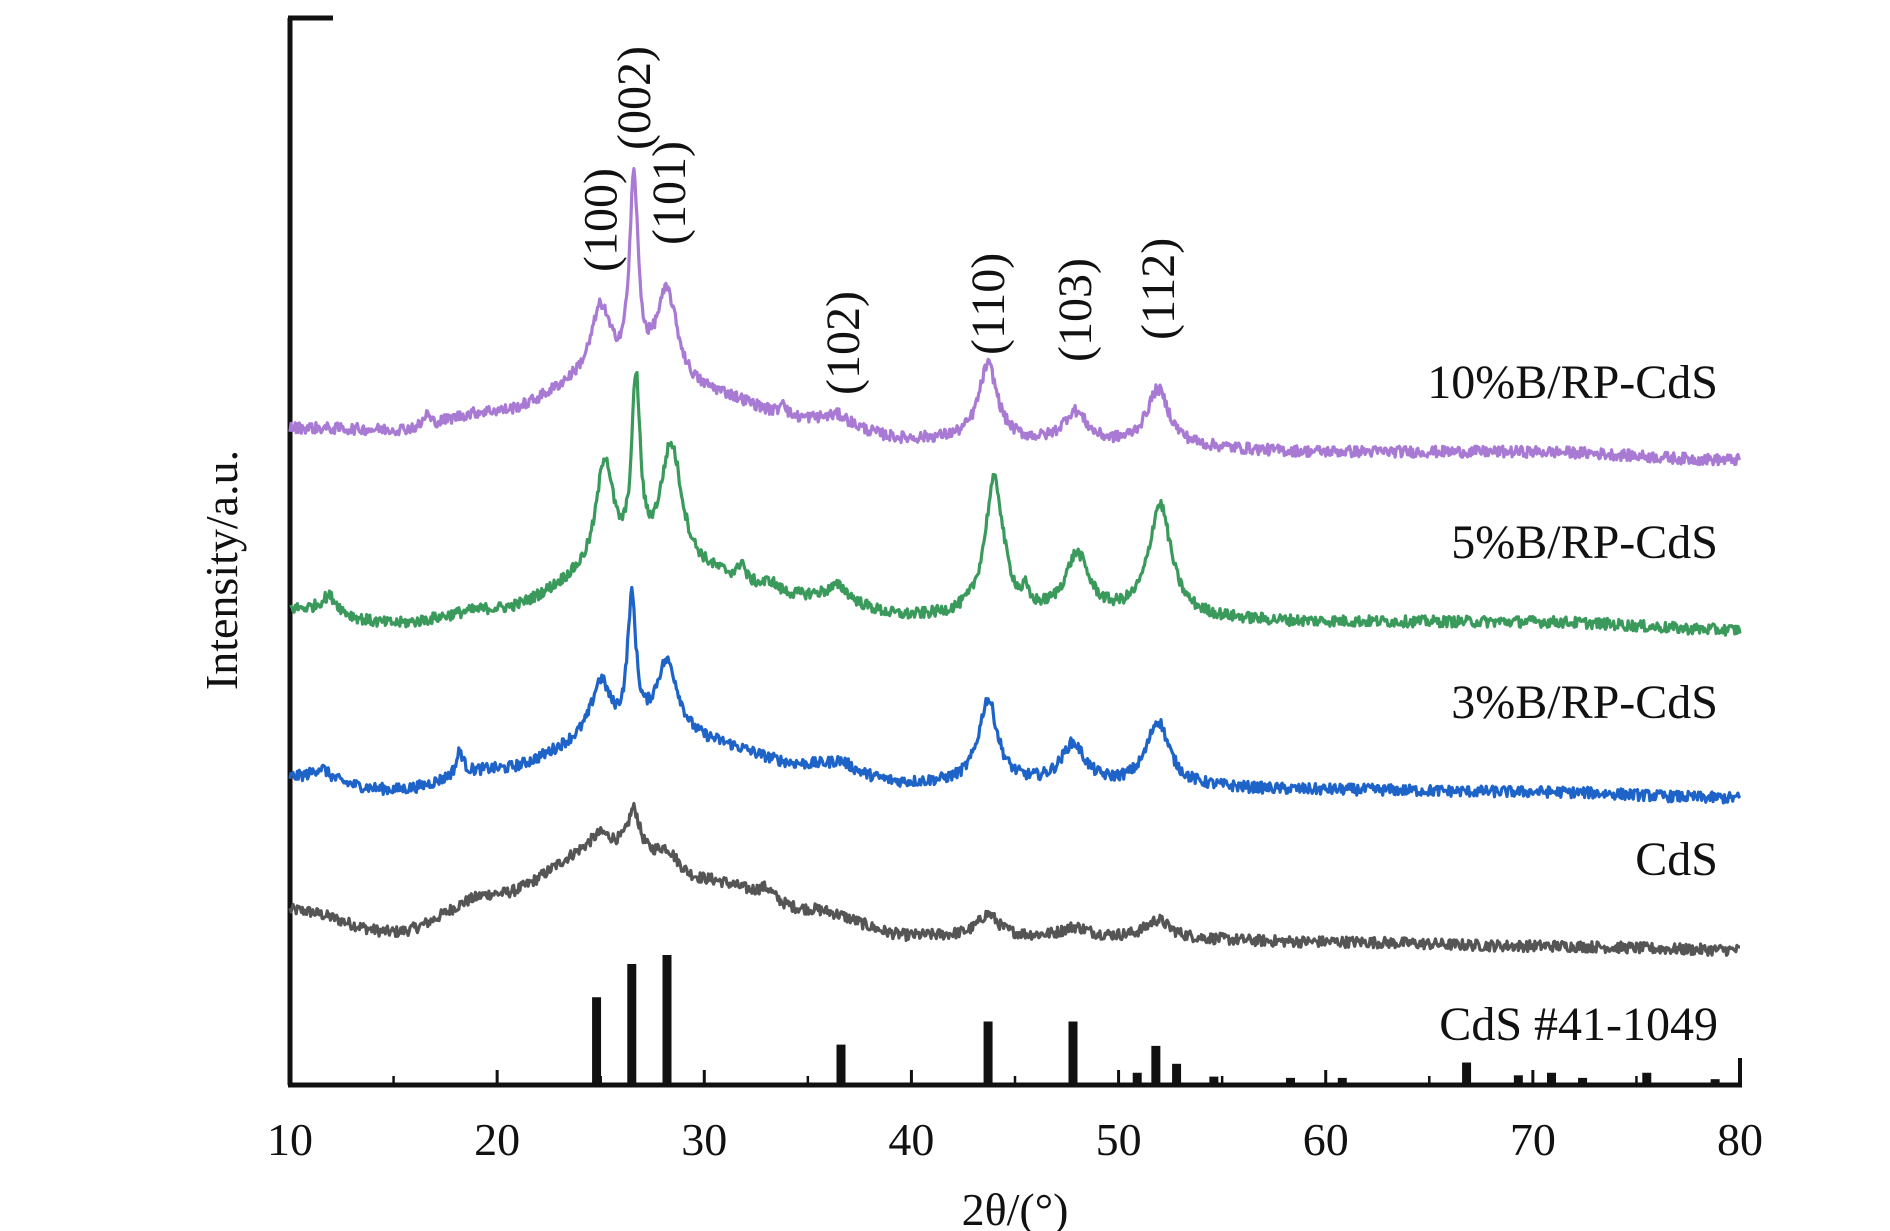  I want to click on x-axis-label: 2θ/(°), so click(1015, 1207).